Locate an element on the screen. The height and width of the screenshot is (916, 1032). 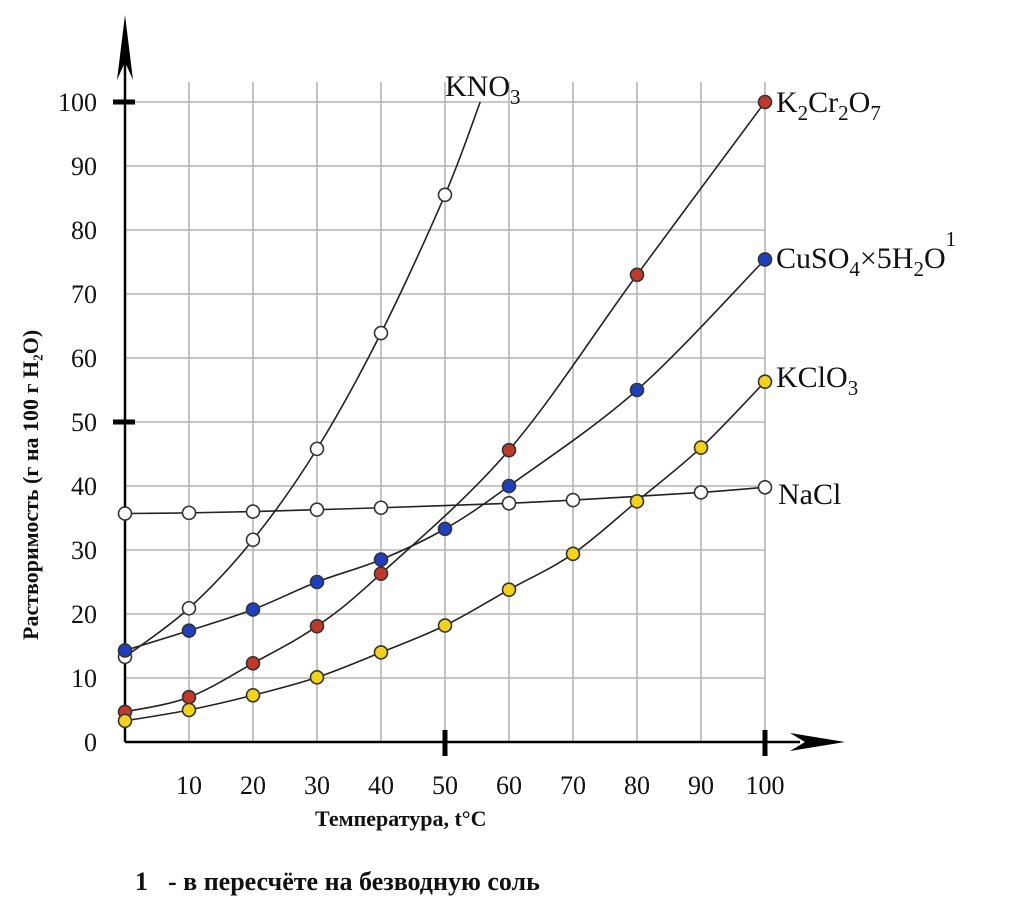
y-tick-label: 90 is located at coordinates (84, 166).